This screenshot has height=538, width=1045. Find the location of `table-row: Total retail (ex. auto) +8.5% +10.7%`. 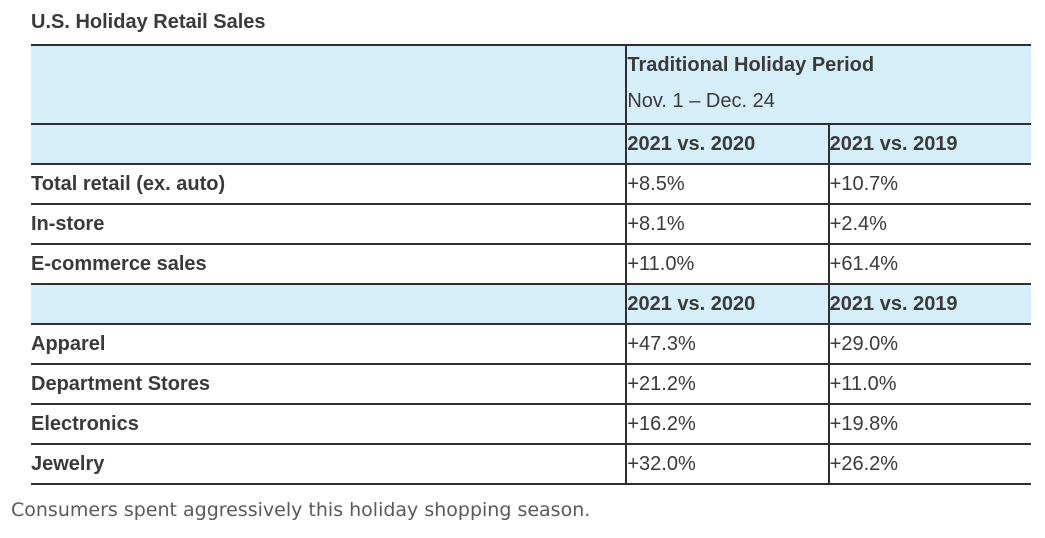

table-row: Total retail (ex. auto) +8.5% +10.7% is located at coordinates (531, 183).